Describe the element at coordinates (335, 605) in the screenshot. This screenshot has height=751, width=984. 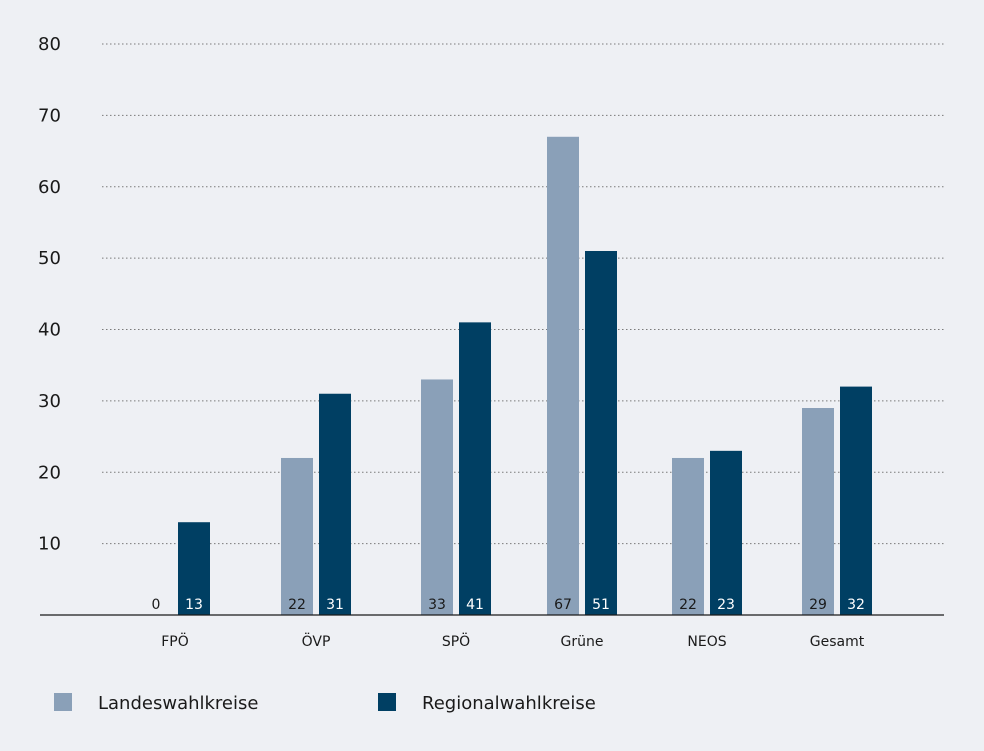
I see `data-label: 31` at that location.